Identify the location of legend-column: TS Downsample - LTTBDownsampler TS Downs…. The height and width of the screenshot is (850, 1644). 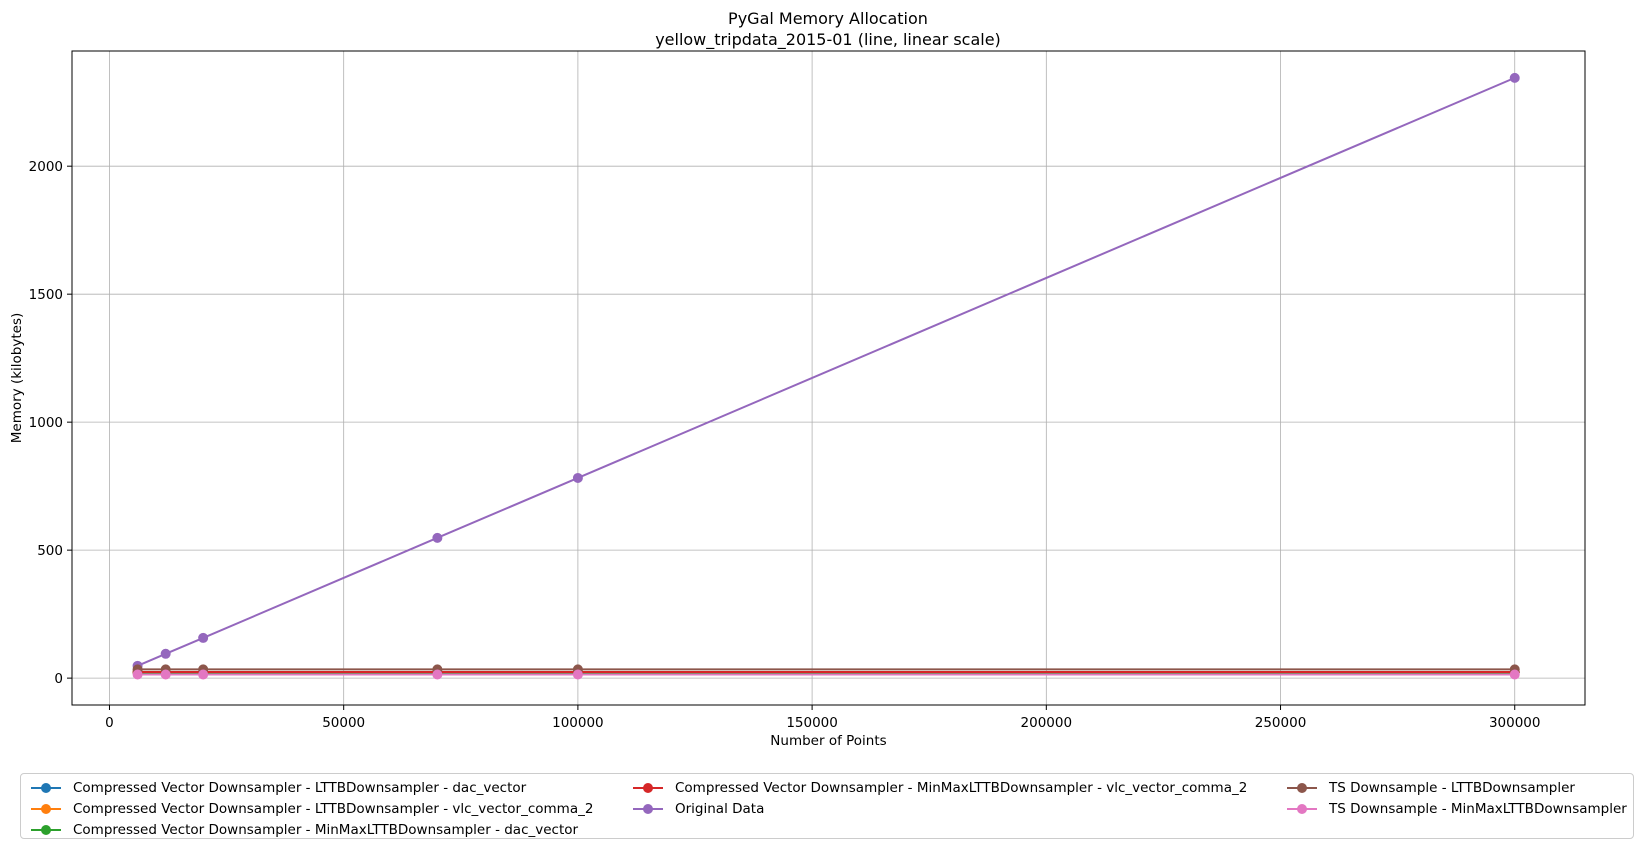
(1457, 798).